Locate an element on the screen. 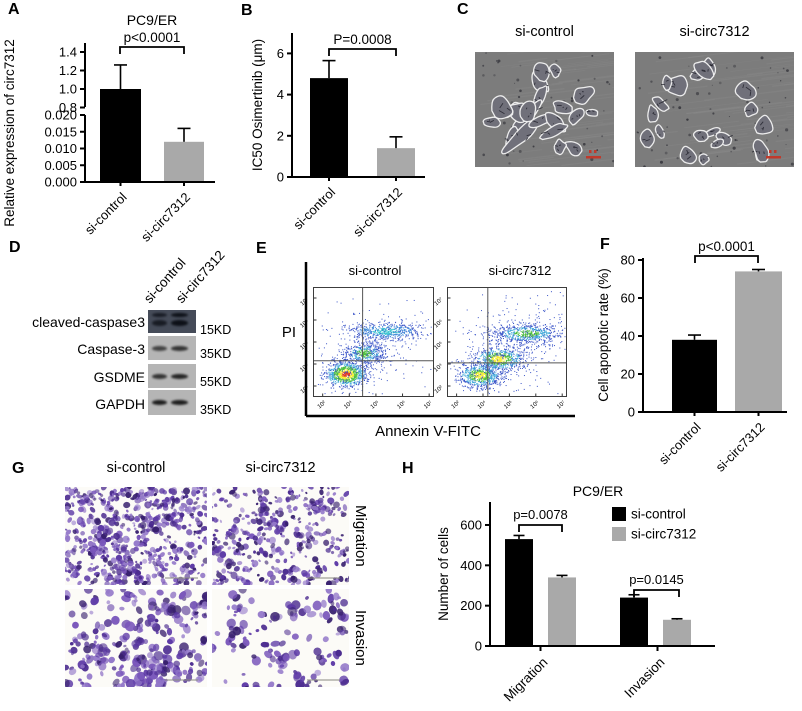  blot-molecular-weight: 35KD is located at coordinates (216, 410).